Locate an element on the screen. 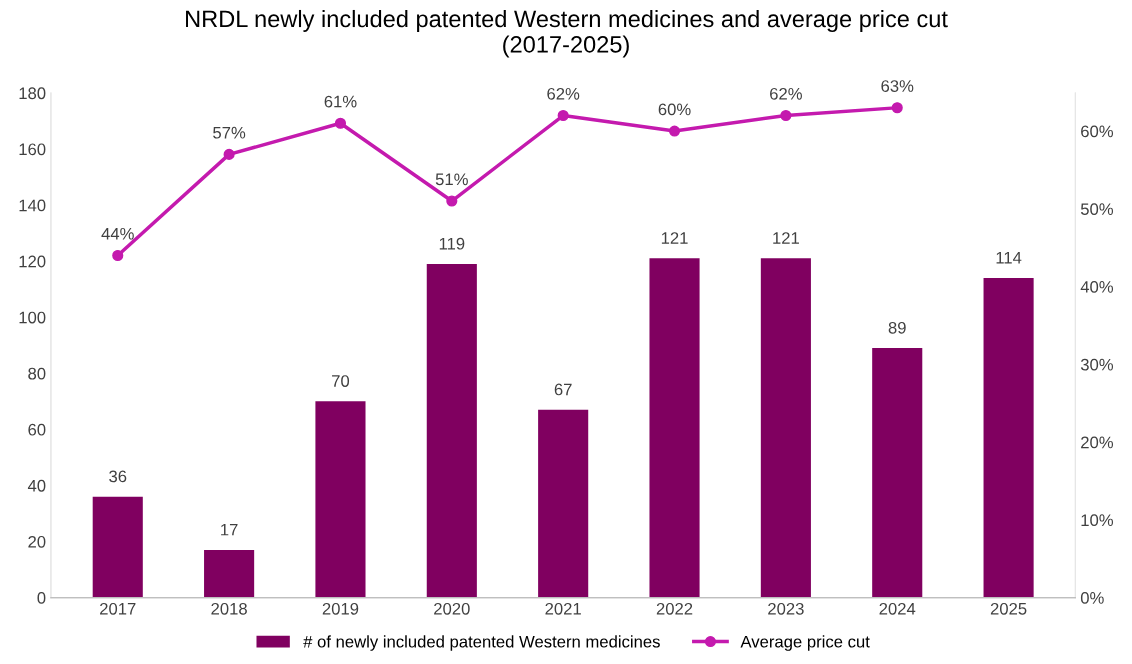 Image resolution: width=1132 pixels, height=664 pixels. y2-tick-label: 20% is located at coordinates (1097, 442).